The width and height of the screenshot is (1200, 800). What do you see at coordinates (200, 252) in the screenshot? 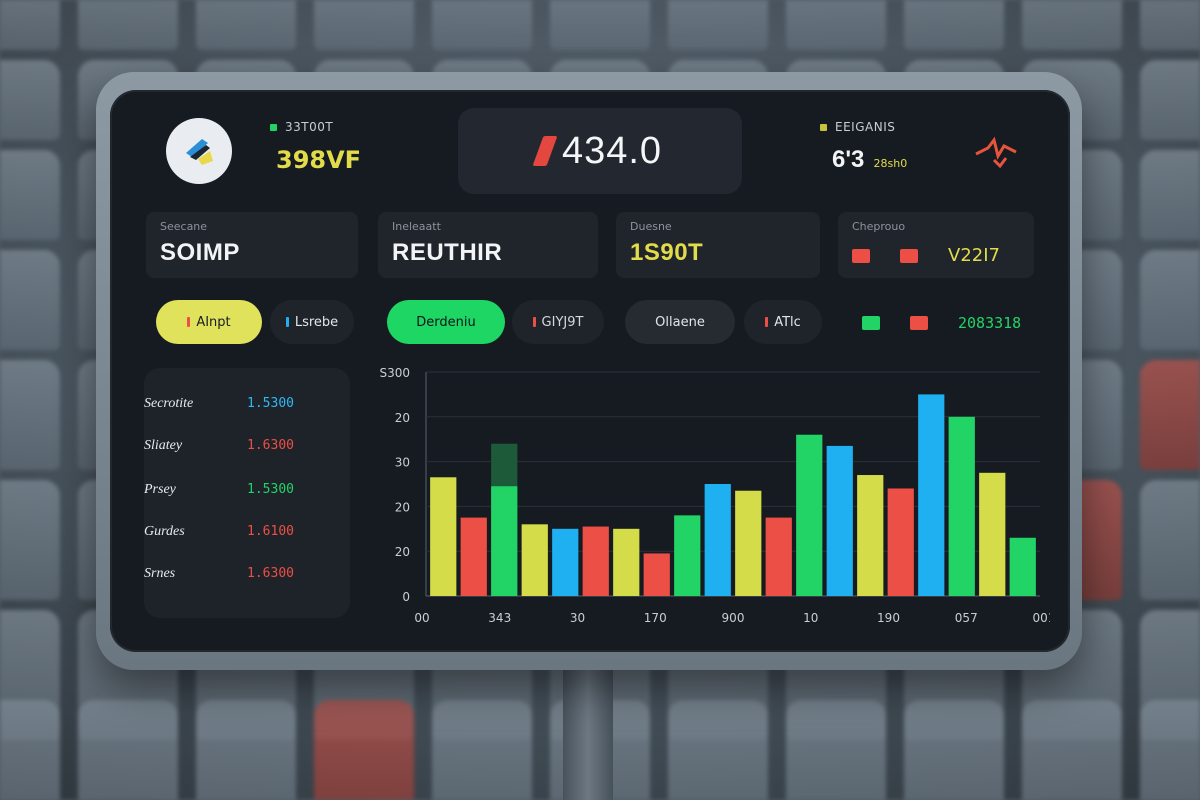
I see `stat-card-value: SOIMP` at bounding box center [200, 252].